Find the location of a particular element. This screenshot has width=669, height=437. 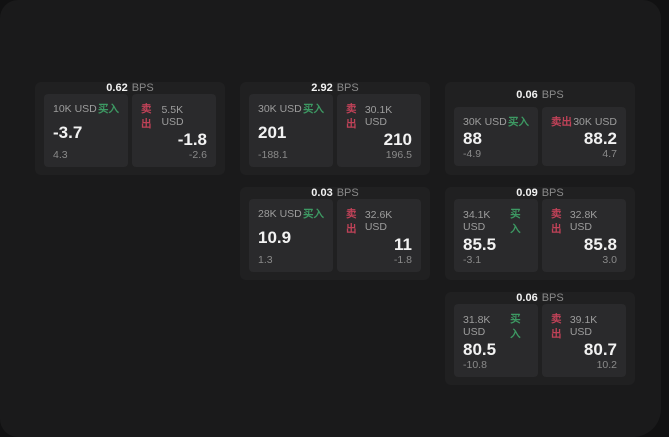

buy-price: -3.7 is located at coordinates (68, 132).